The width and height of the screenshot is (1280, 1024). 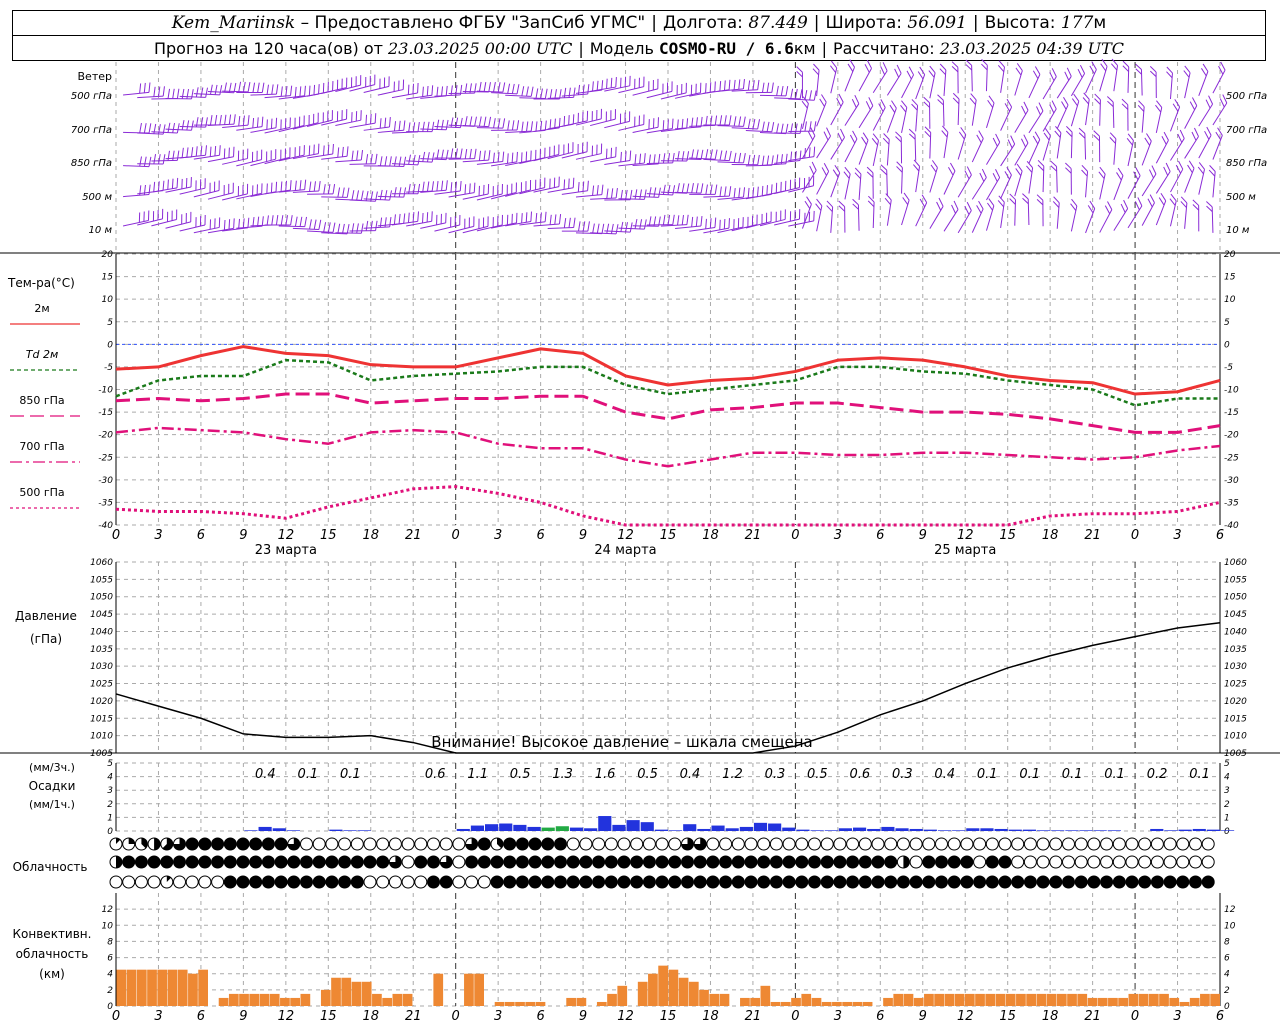 I want to click on precip-total-label: 0.1, so click(x=987, y=774).